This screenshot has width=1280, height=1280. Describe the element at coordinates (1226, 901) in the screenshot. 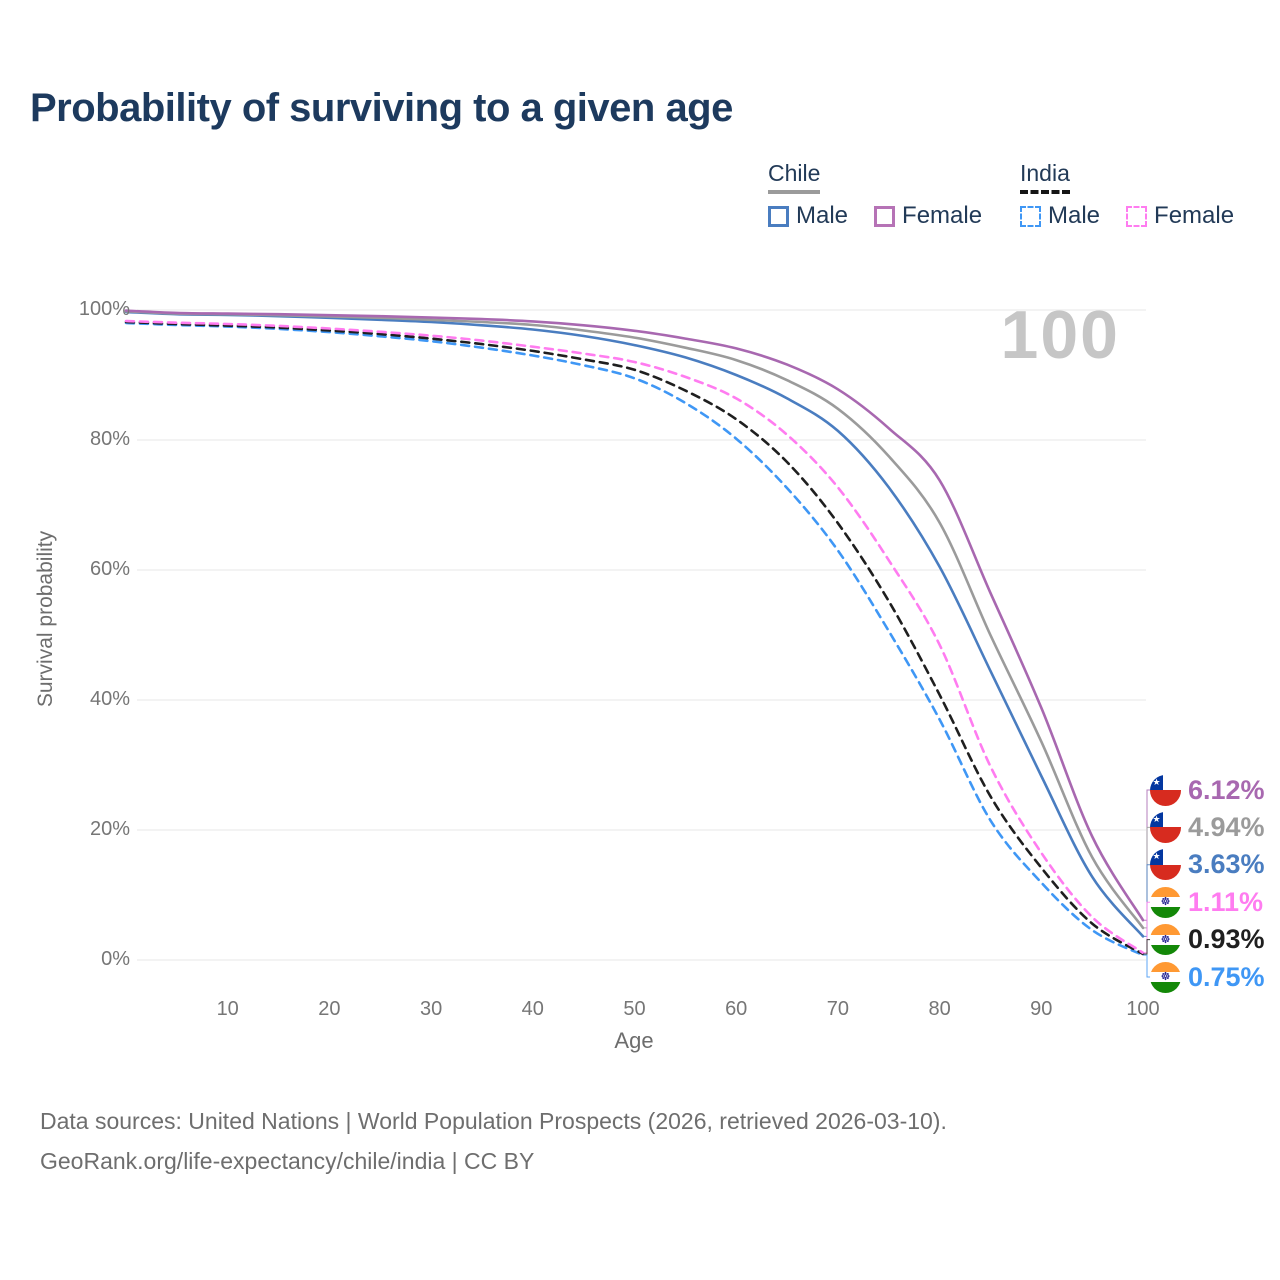

I see `end-label-value: 1.11%` at that location.